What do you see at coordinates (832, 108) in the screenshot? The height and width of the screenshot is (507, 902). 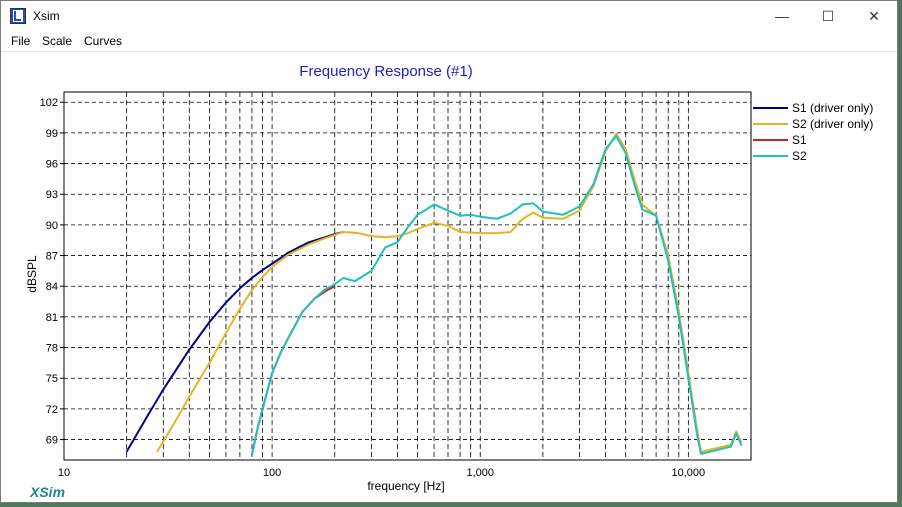 I see `legend-label: S1 (driver only)` at bounding box center [832, 108].